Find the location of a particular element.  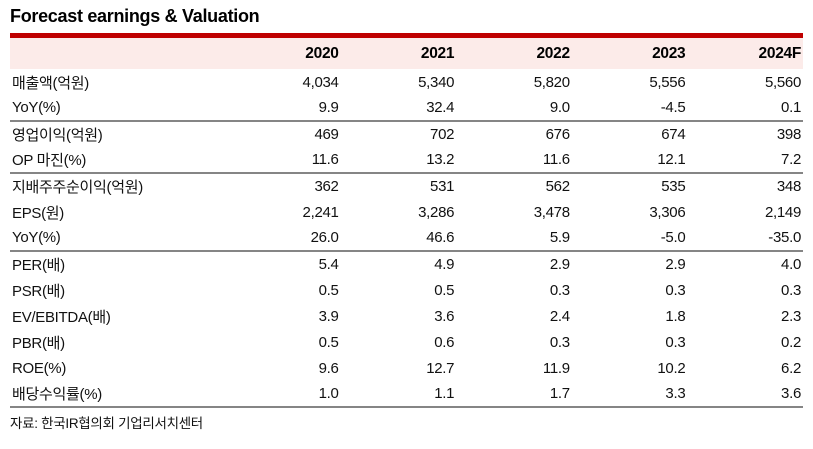

cell-value: 5,560 is located at coordinates (782, 82).